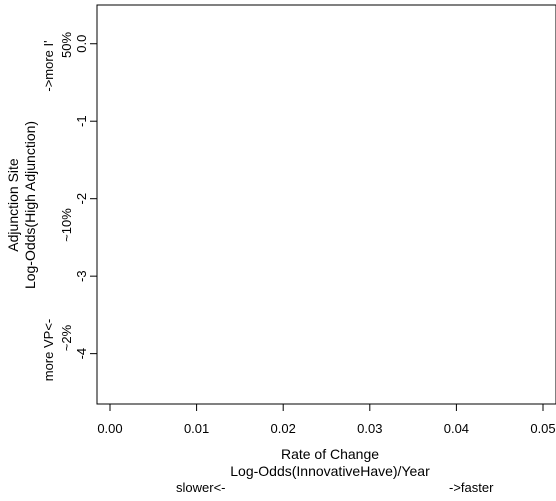 This screenshot has width=556, height=501. Describe the element at coordinates (13, 205) in the screenshot. I see `y-axis-label: Adjunction Site` at that location.